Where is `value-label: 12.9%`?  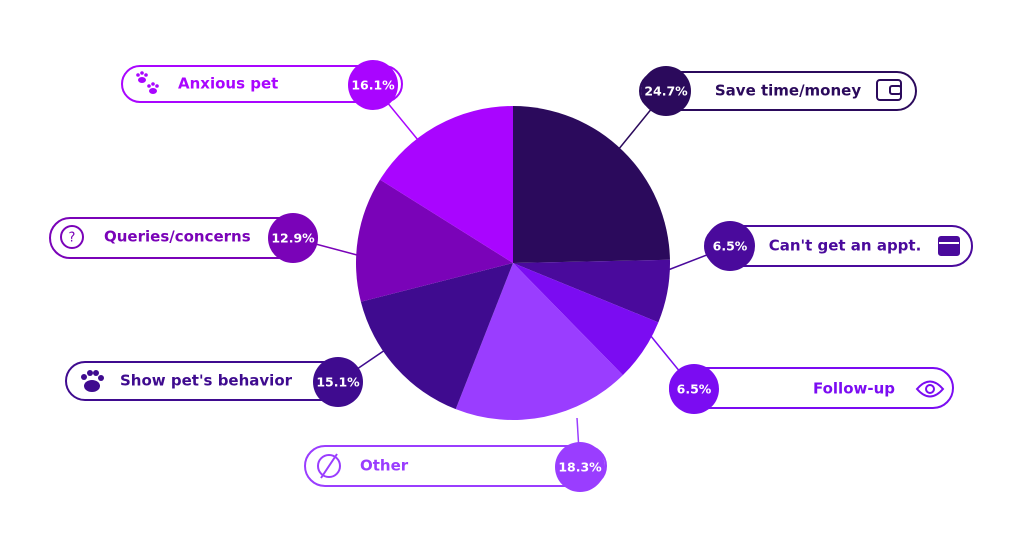
value-label: 12.9% is located at coordinates (293, 238).